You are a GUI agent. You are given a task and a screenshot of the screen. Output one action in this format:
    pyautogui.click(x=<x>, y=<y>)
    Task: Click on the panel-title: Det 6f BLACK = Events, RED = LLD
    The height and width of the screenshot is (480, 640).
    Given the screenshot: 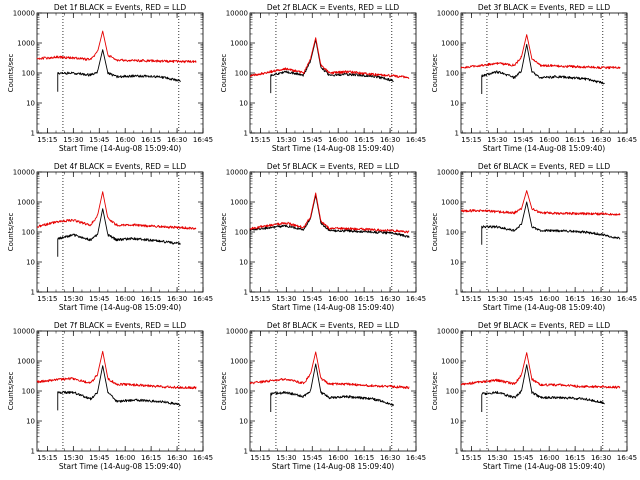 What is the action you would take?
    pyautogui.click(x=544, y=166)
    